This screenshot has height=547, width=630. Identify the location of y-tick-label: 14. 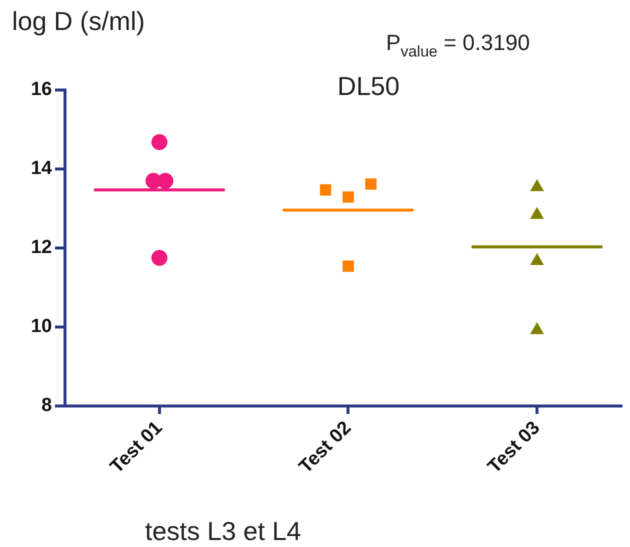
(41, 169).